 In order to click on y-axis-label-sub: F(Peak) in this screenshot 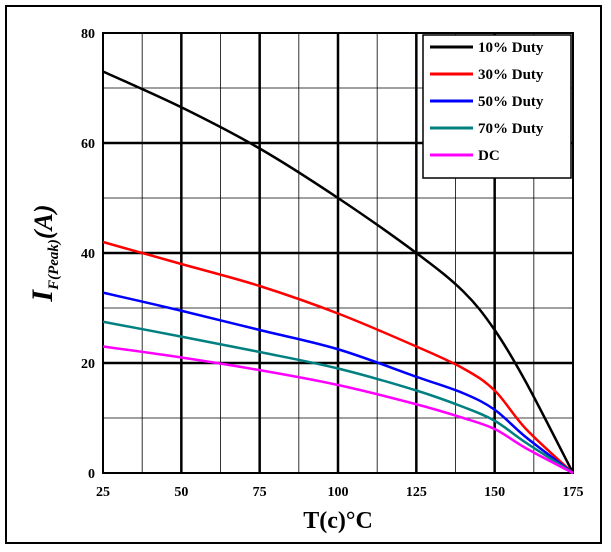, I will do `click(54, 265)`.